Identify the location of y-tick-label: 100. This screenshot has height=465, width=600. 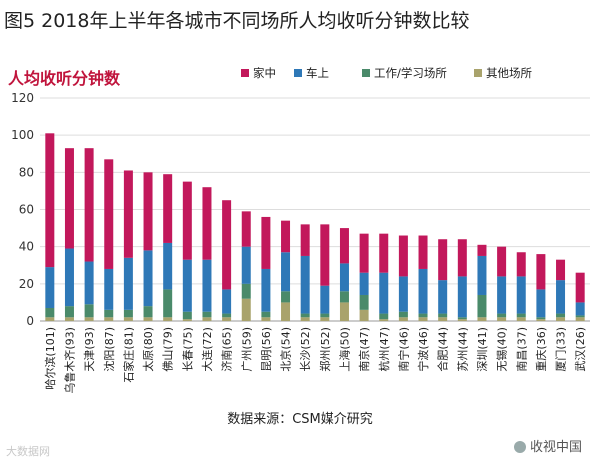
(22, 135).